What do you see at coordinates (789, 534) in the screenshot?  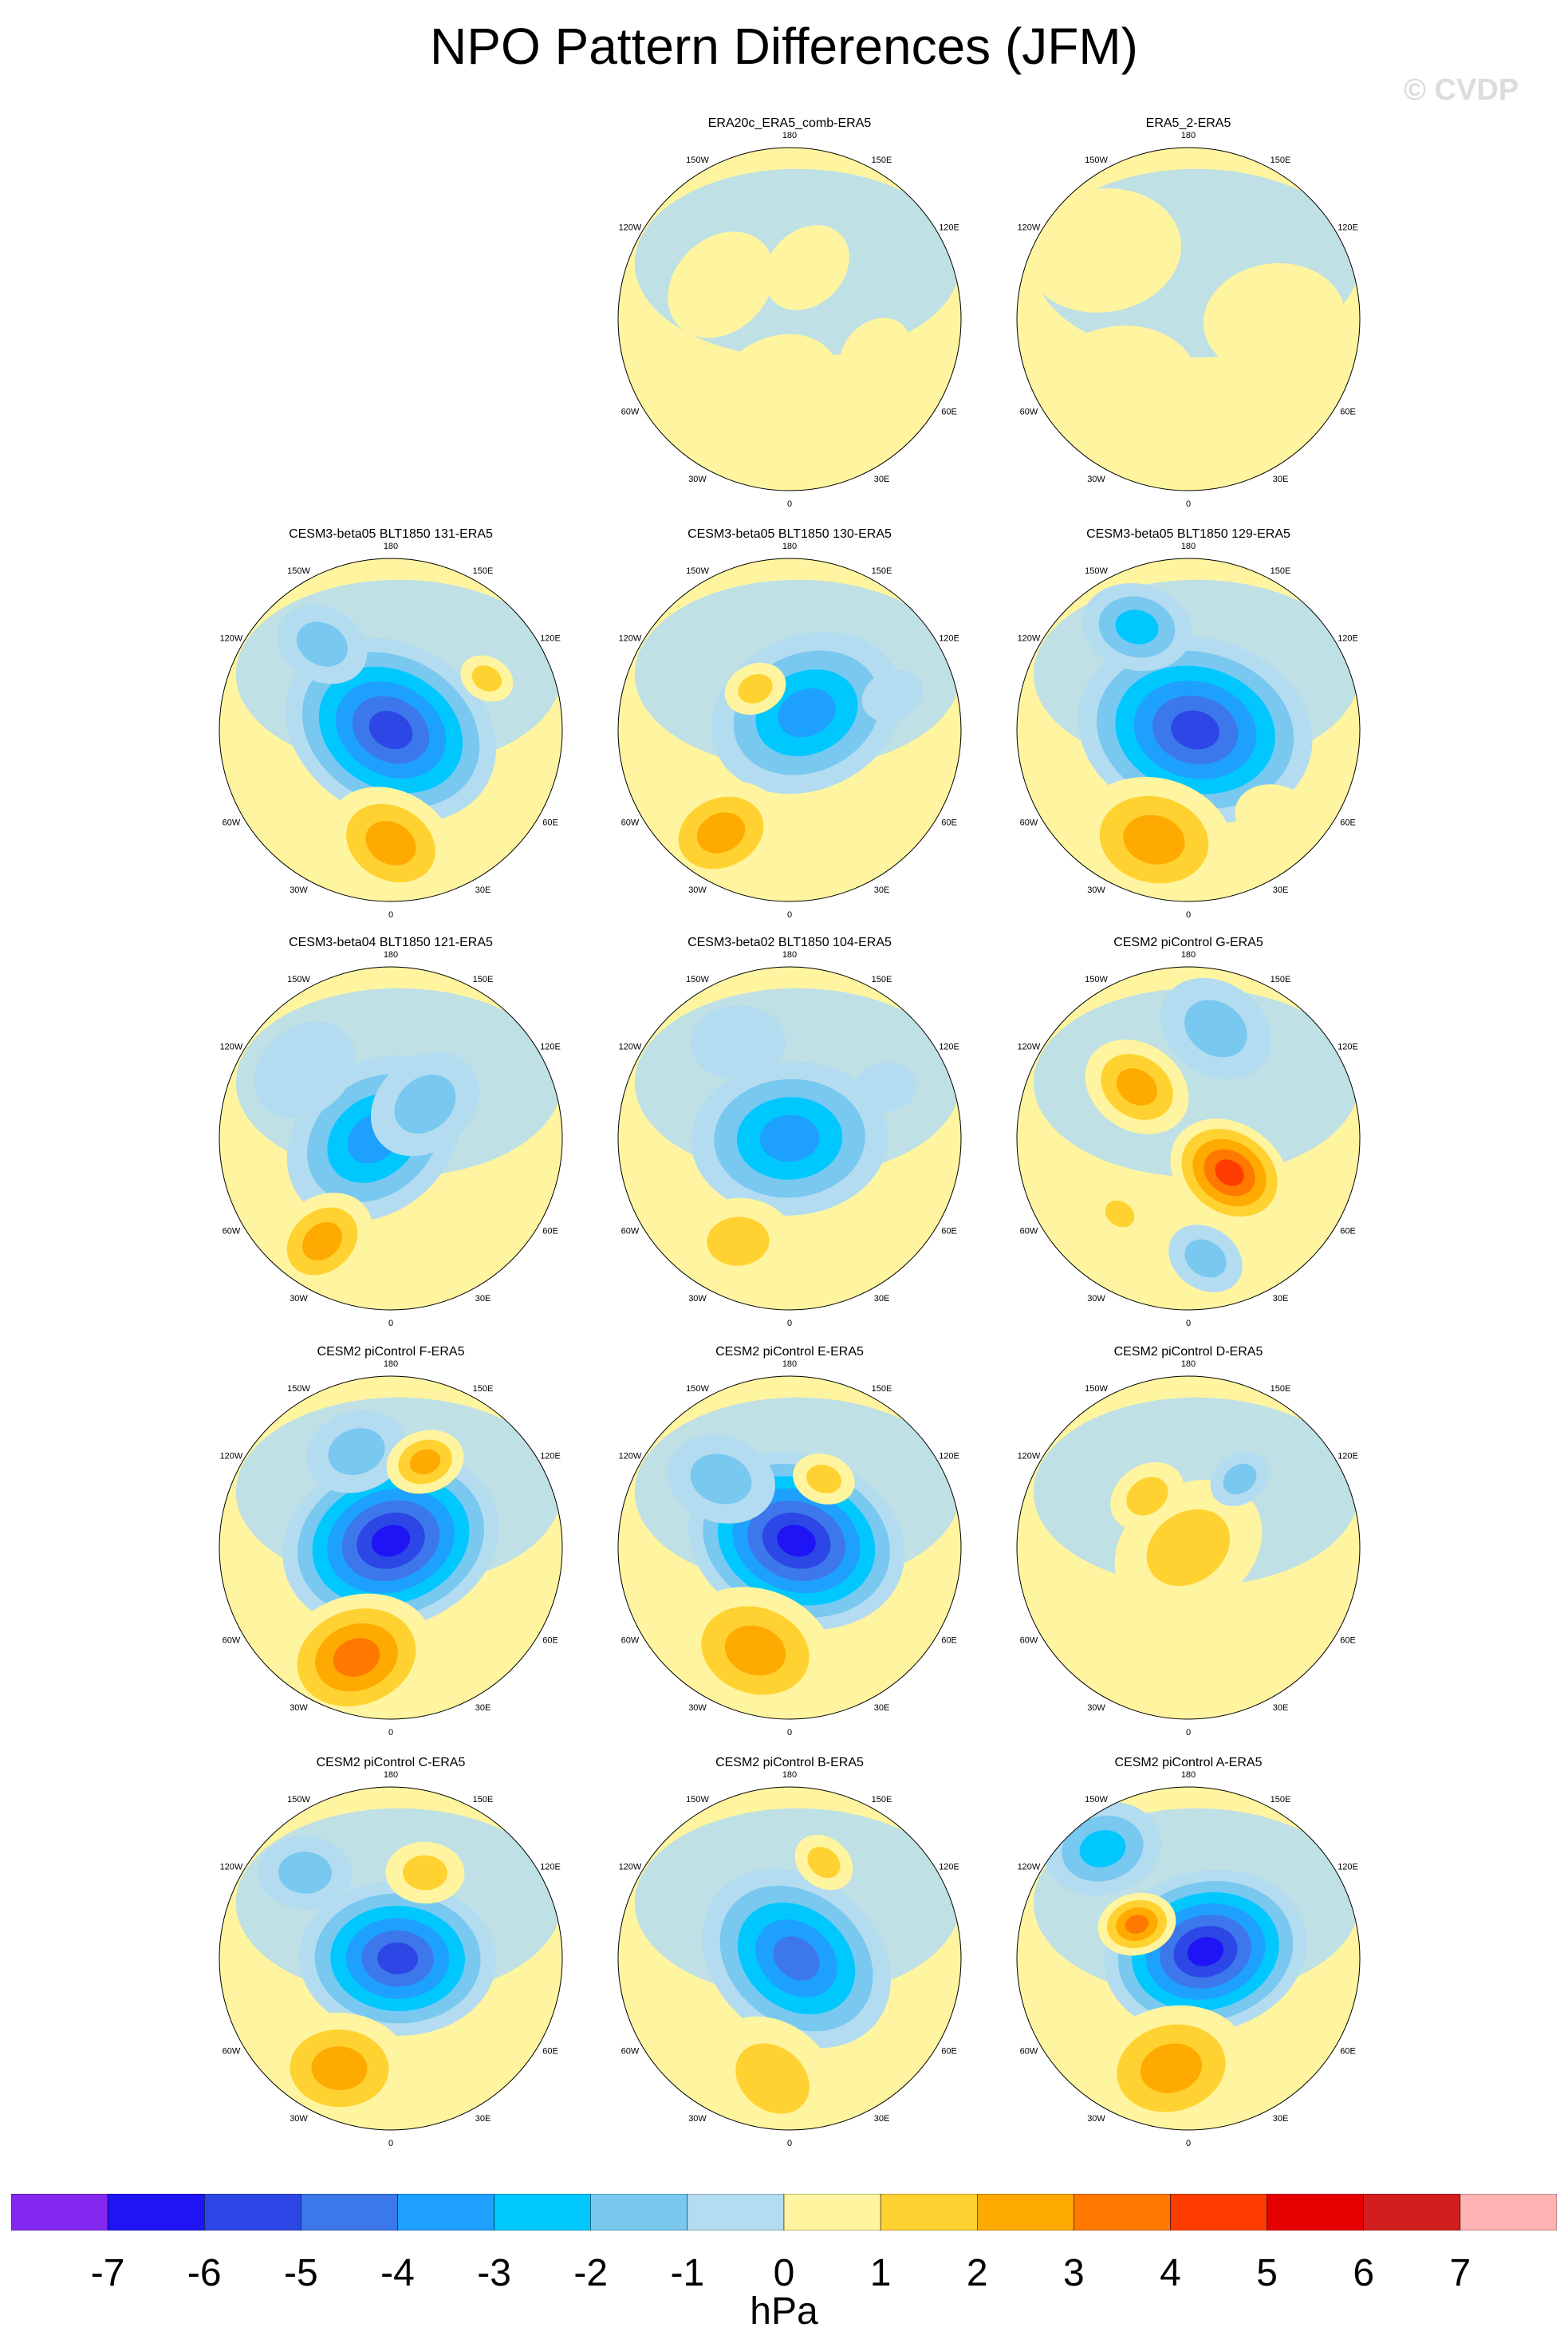 I see `panel-title: CESM3-beta05 BLT1850 130-ERA5` at bounding box center [789, 534].